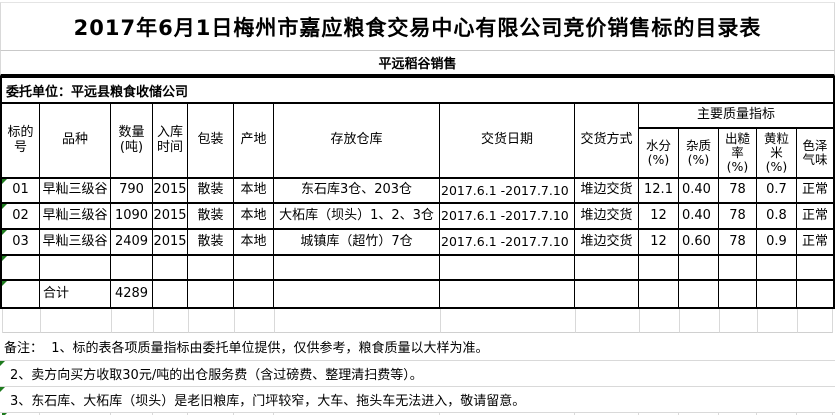  What do you see at coordinates (21, 243) in the screenshot?
I see `cell-bid-no: 03` at bounding box center [21, 243].